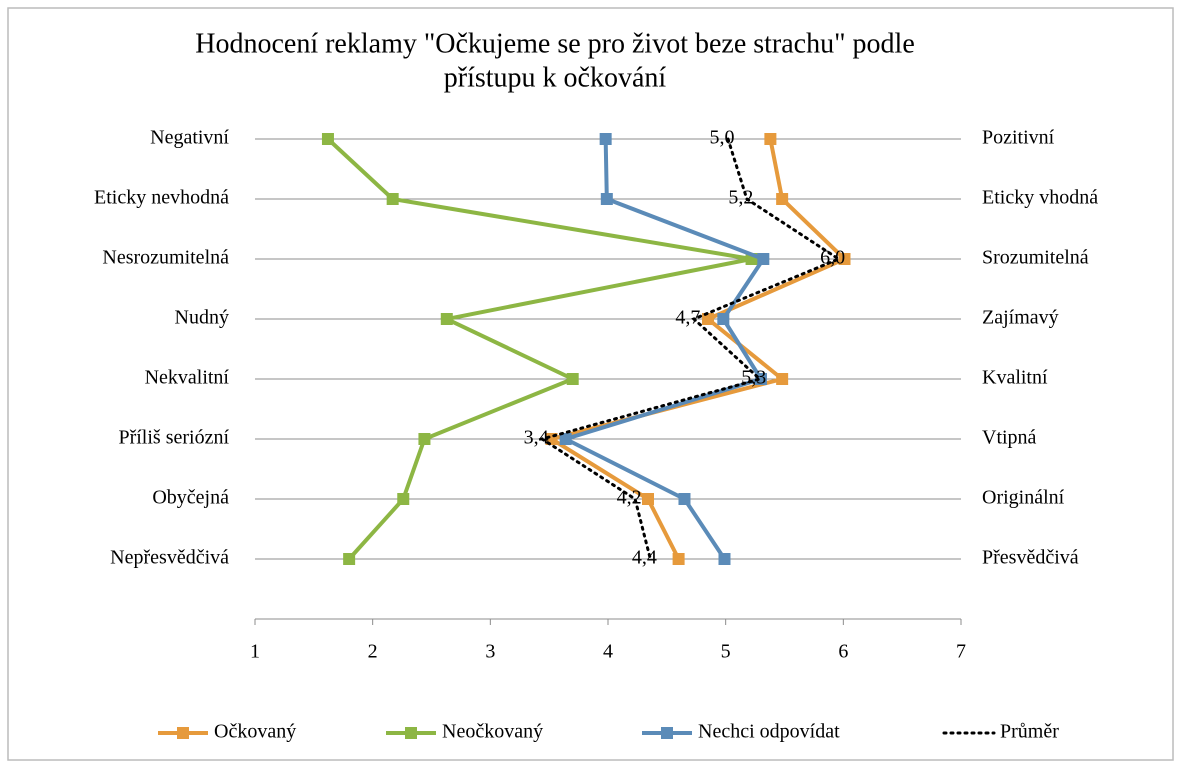 This screenshot has width=1181, height=772. Describe the element at coordinates (555, 77) in the screenshot. I see `chart-title: přístupu k očkování` at that location.